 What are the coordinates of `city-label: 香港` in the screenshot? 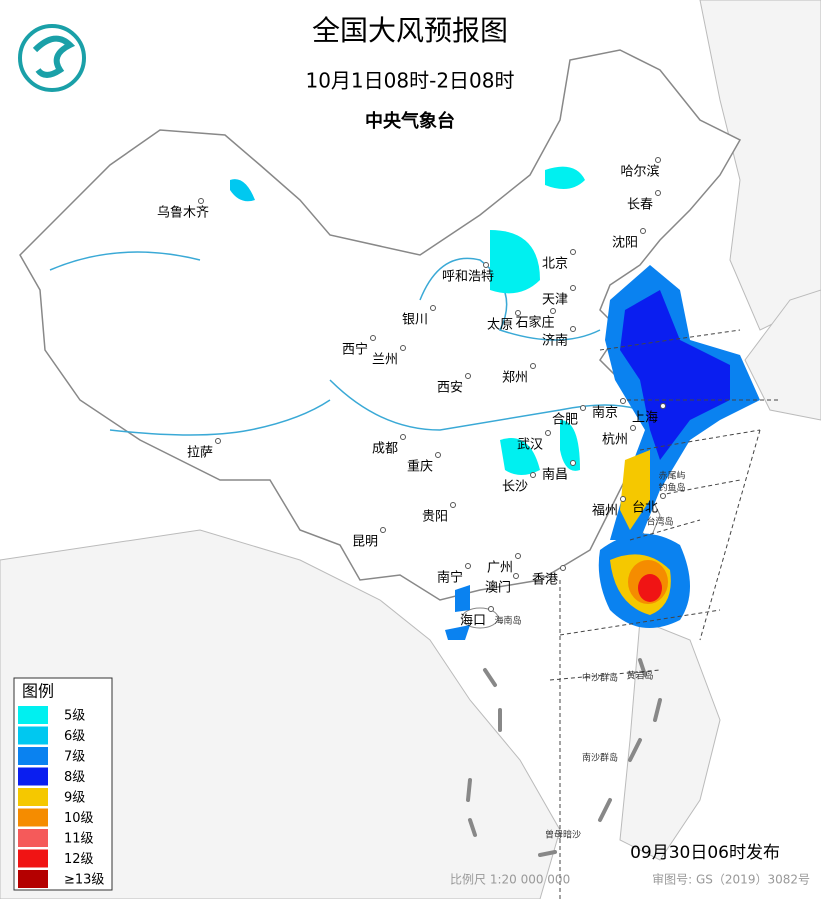 It's located at (545, 580).